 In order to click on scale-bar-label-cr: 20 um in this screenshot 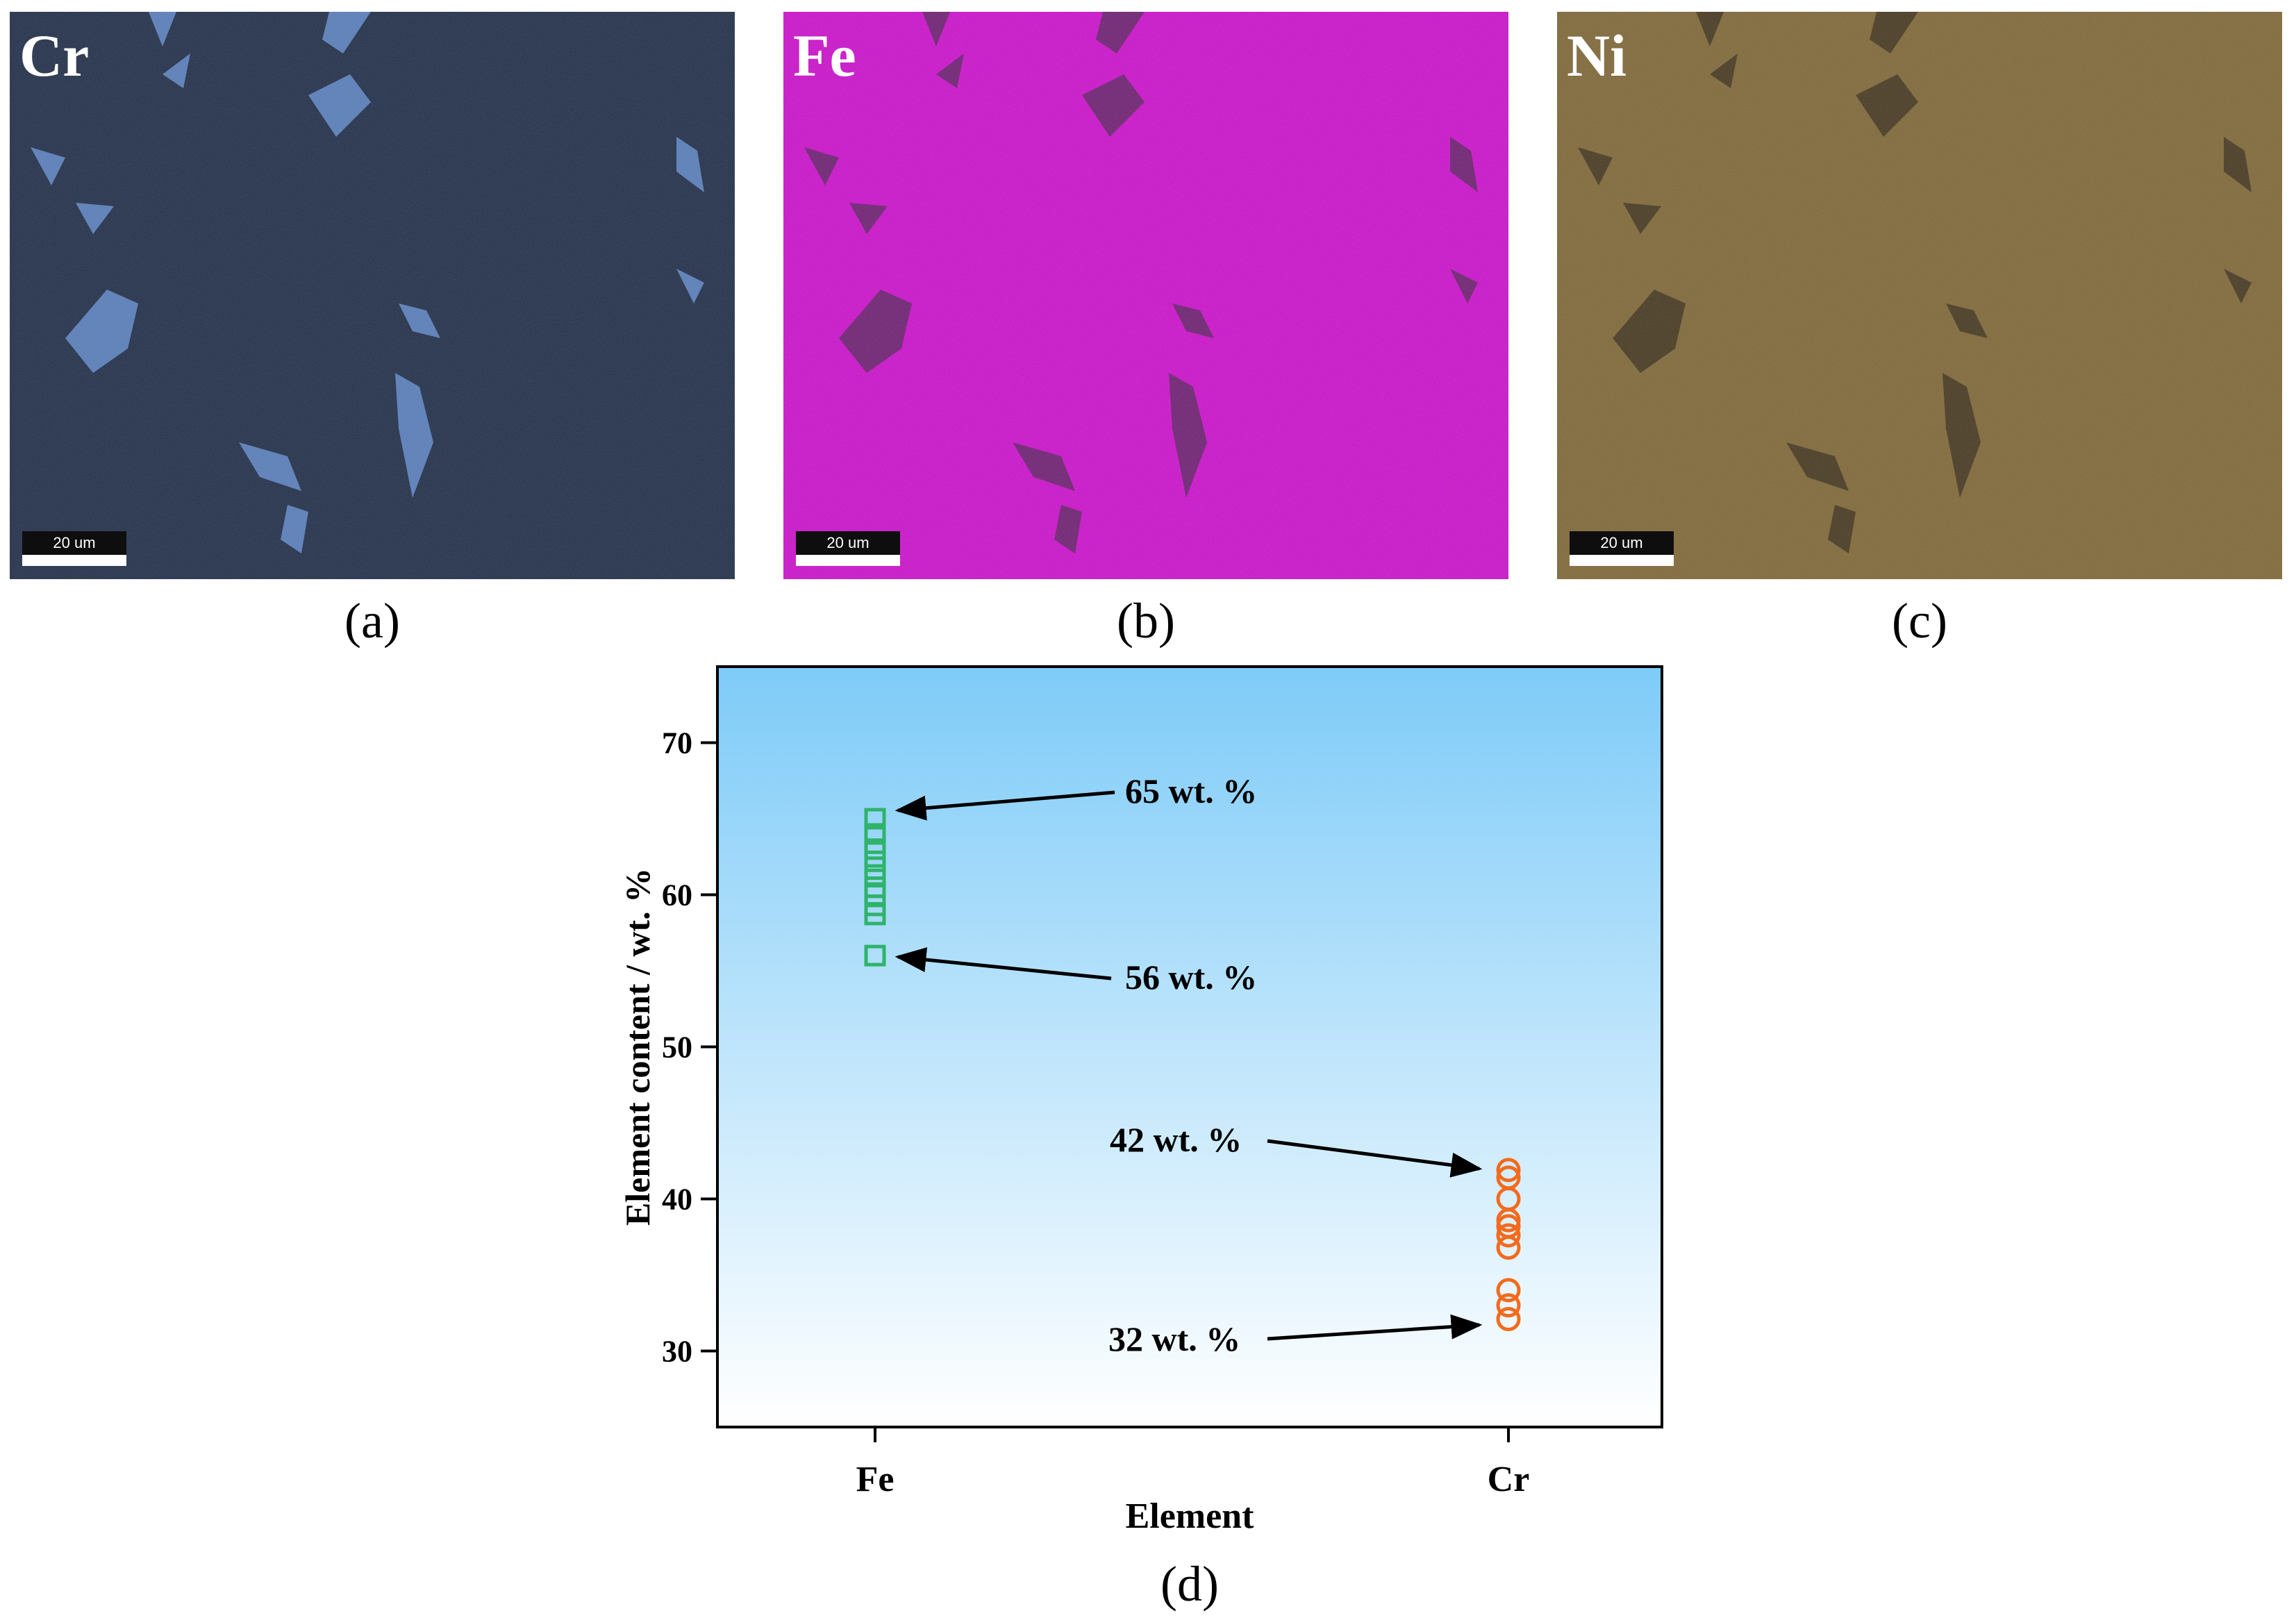, I will do `click(74, 543)`.